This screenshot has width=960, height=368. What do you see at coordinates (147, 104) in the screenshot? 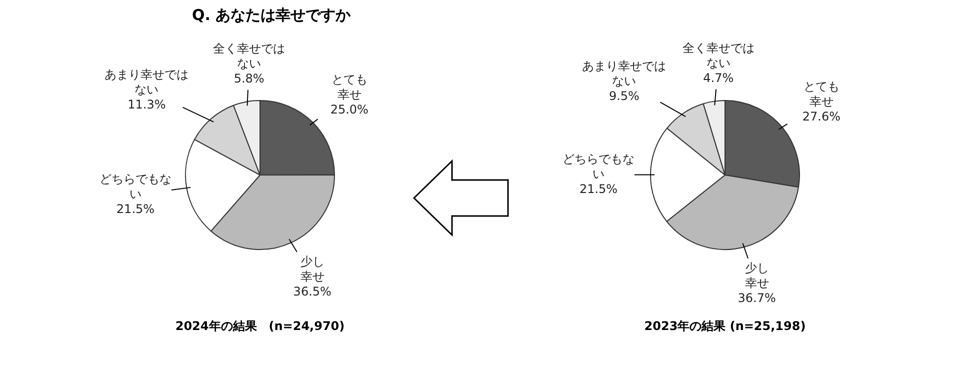
I see `data-label: 11.3%` at bounding box center [147, 104].